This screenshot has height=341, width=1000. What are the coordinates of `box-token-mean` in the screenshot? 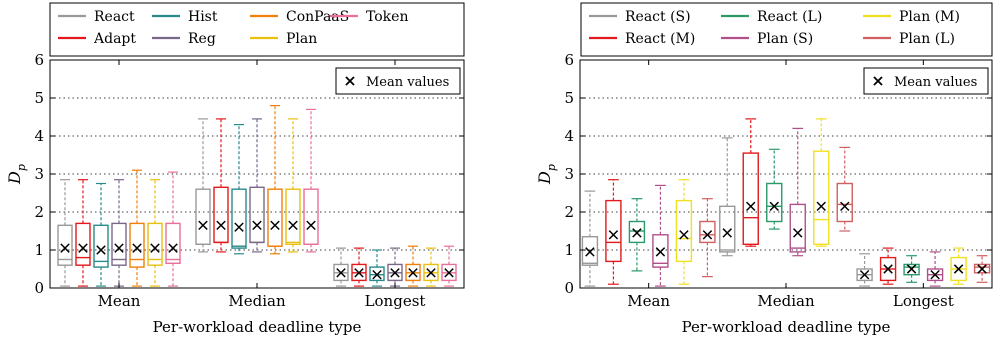 It's located at (173, 229).